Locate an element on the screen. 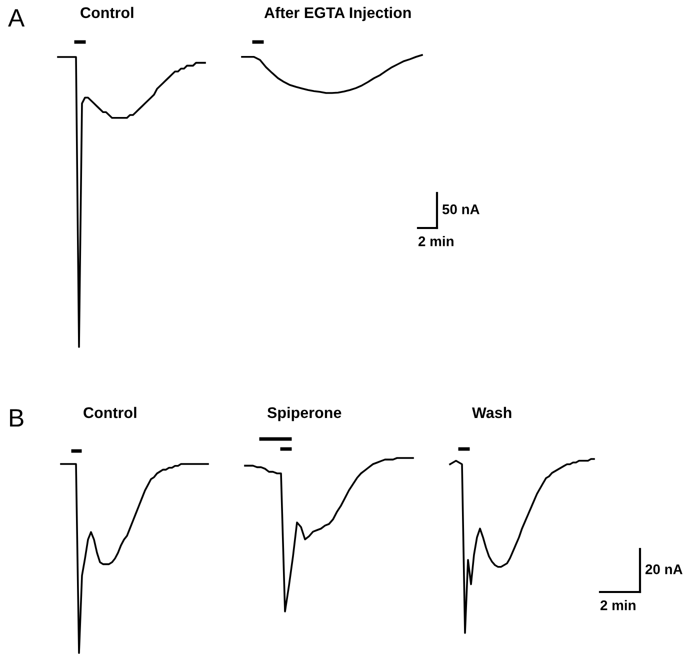  text: Spiperone is located at coordinates (304, 414).